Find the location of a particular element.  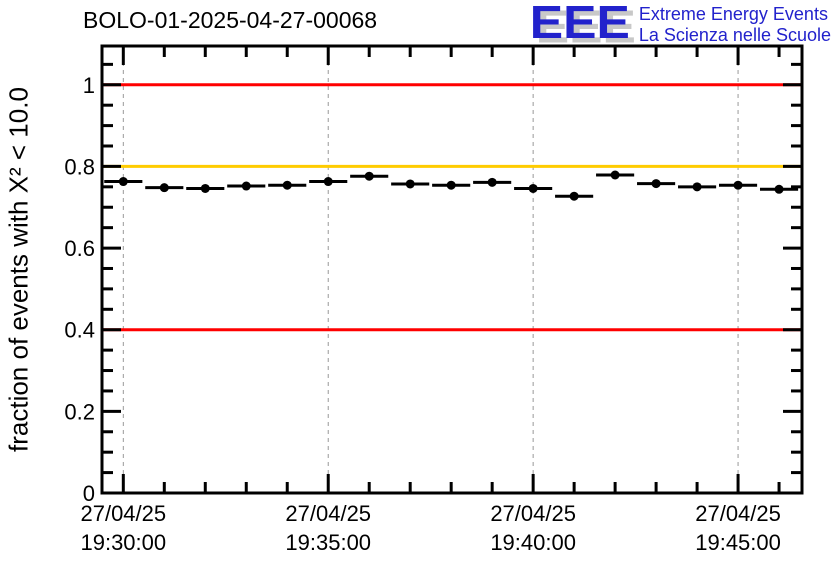

x-tick-time: 19:30:00 is located at coordinates (123, 542).